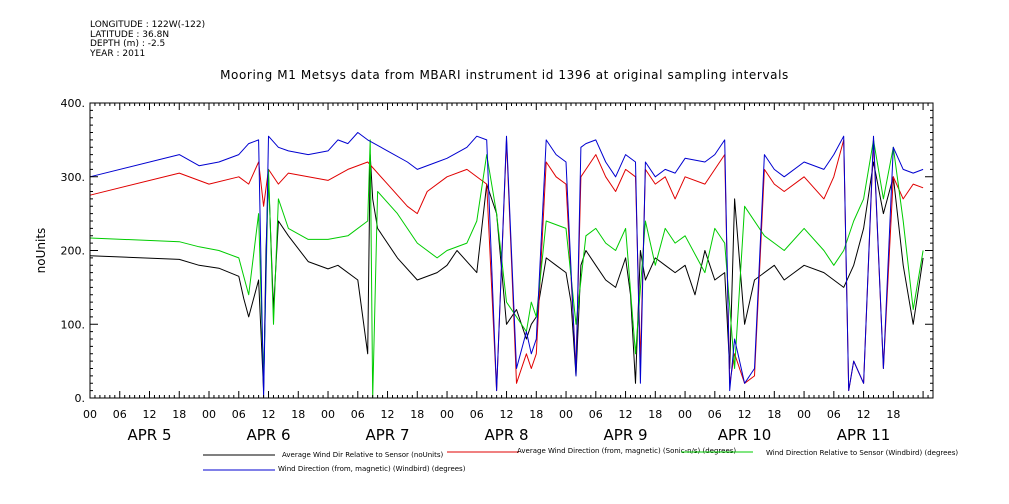 The image size is (1009, 504). What do you see at coordinates (73, 324) in the screenshot?
I see `y-tick-label: 100.` at bounding box center [73, 324].